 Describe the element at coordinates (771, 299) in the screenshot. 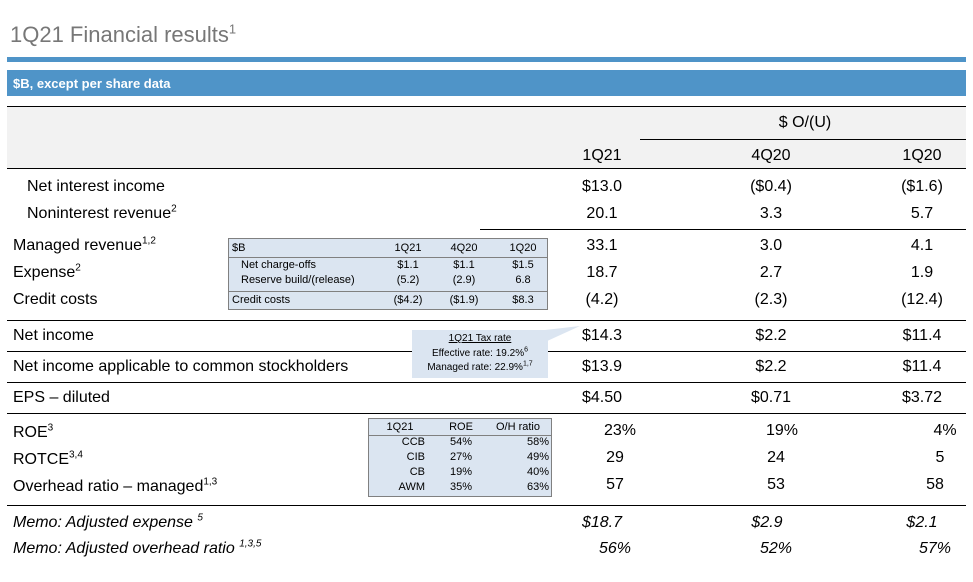

I see `cell-4q20: (2.3)` at that location.